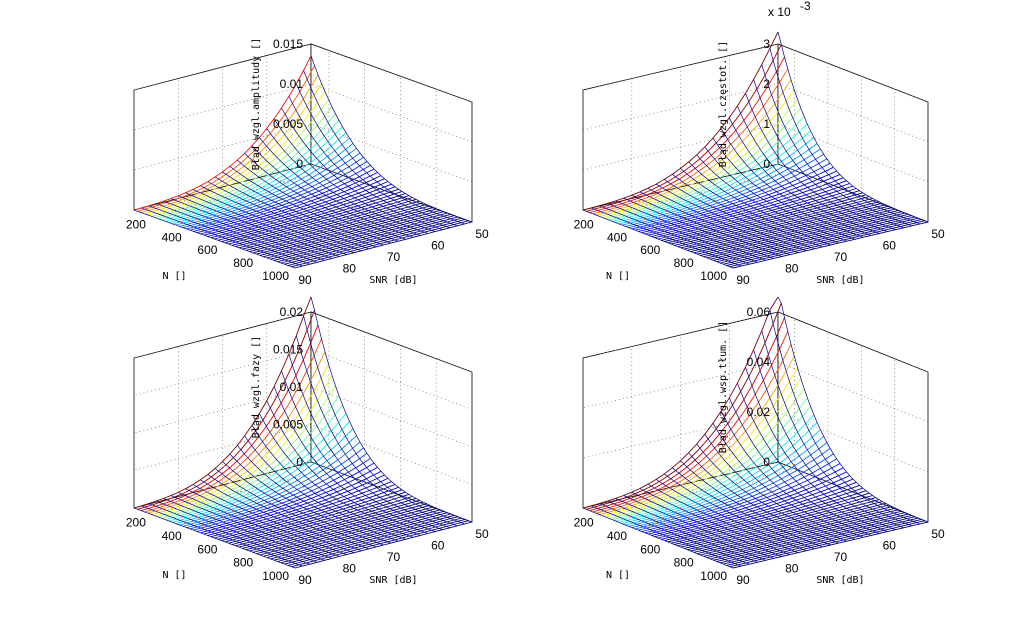 The height and width of the screenshot is (636, 1024). What do you see at coordinates (174, 575) in the screenshot?
I see `x-axis-label: N []` at bounding box center [174, 575].